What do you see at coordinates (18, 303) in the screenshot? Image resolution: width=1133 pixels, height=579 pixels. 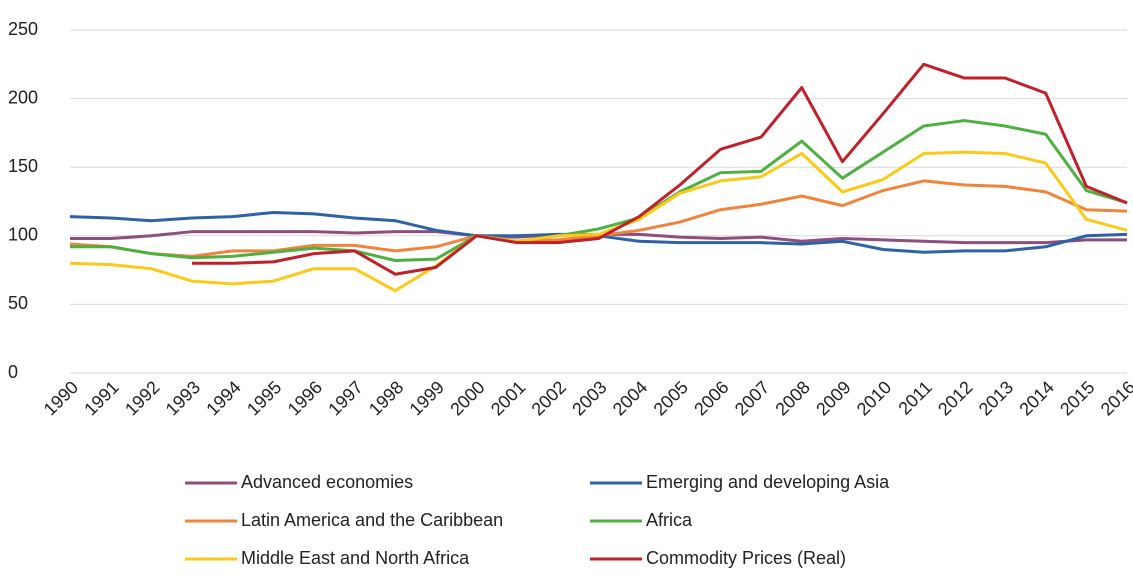 I see `y-tick-label: 50` at bounding box center [18, 303].